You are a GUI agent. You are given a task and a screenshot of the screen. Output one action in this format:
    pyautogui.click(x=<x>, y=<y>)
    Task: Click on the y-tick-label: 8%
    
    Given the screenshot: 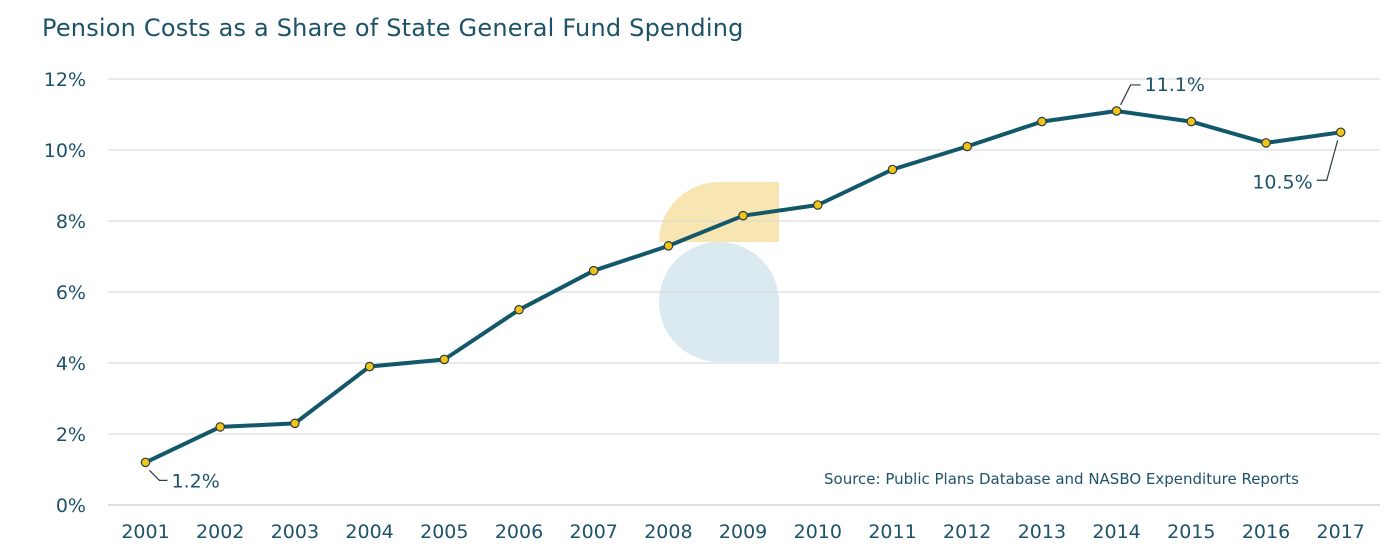 What is the action you would take?
    pyautogui.click(x=71, y=222)
    